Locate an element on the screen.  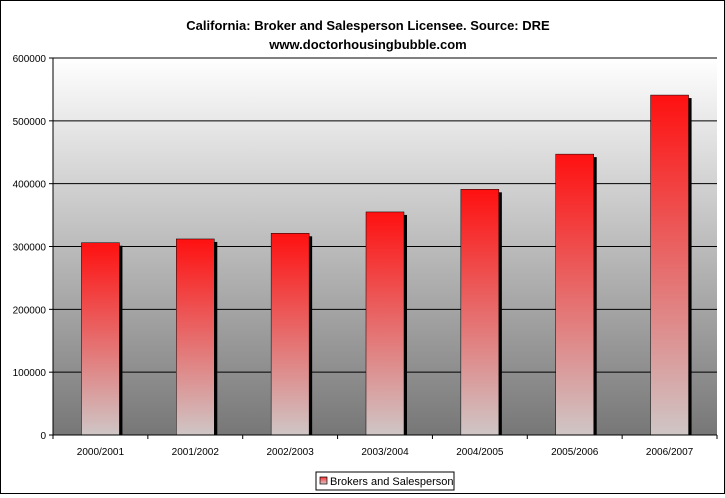
y-tick-label: 300000 is located at coordinates (30, 248).